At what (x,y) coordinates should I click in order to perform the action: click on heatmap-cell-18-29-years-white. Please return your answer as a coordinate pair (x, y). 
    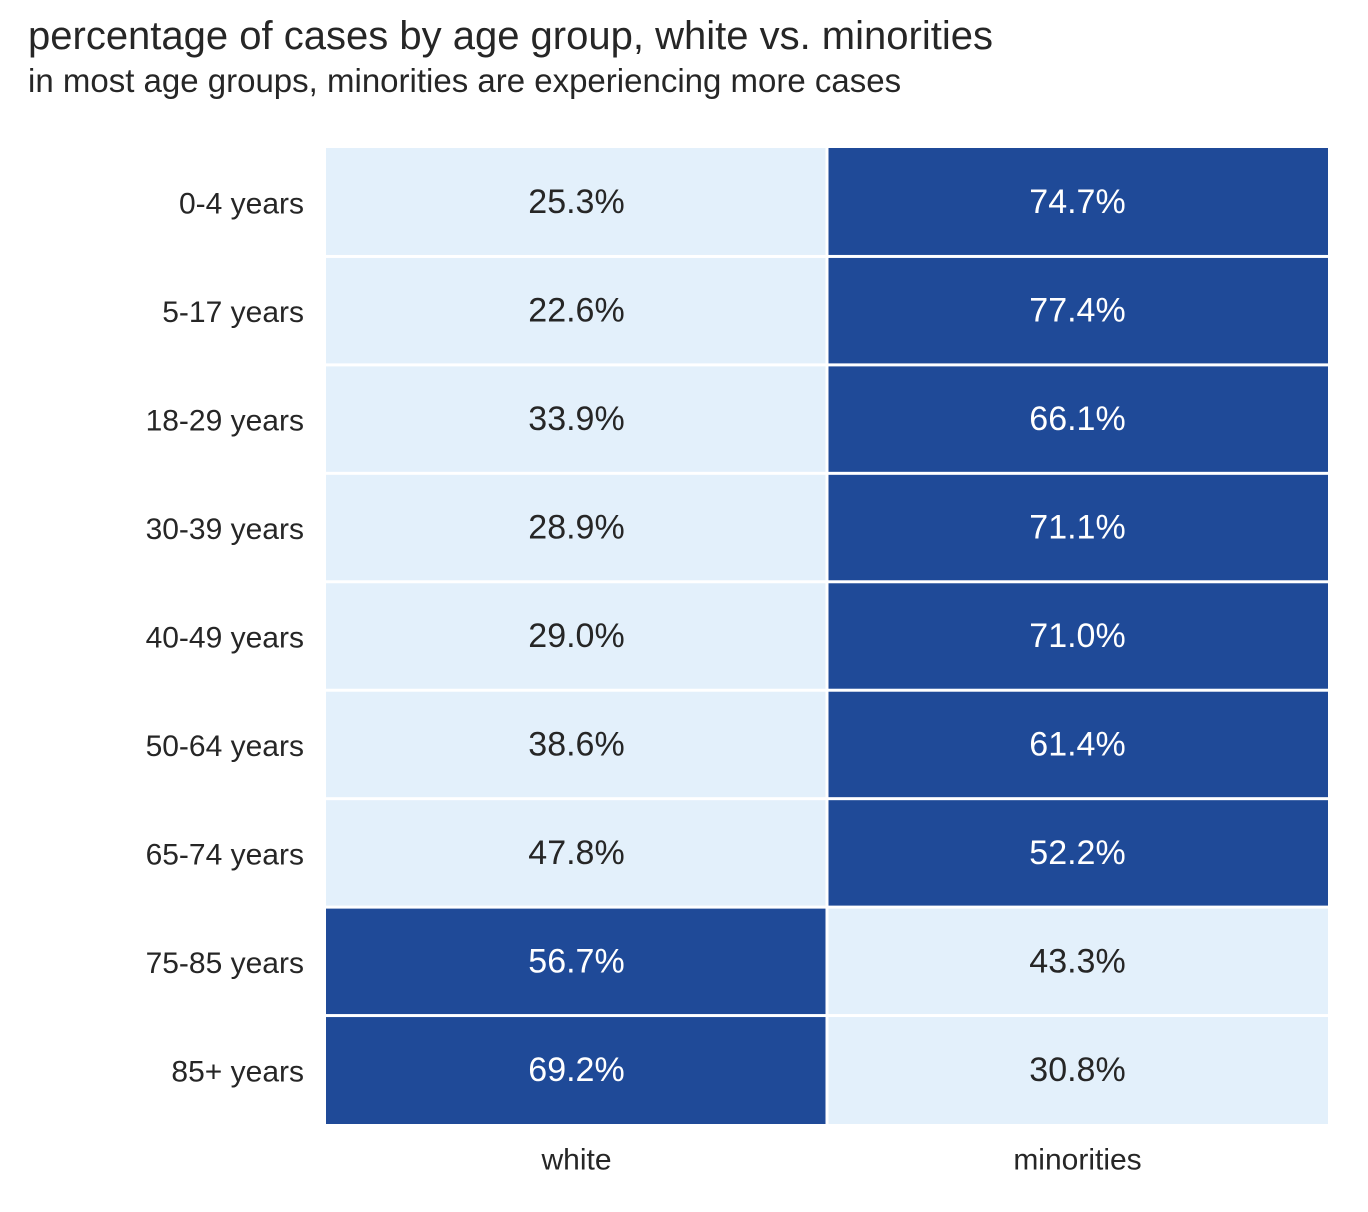
    Looking at the image, I should click on (576, 419).